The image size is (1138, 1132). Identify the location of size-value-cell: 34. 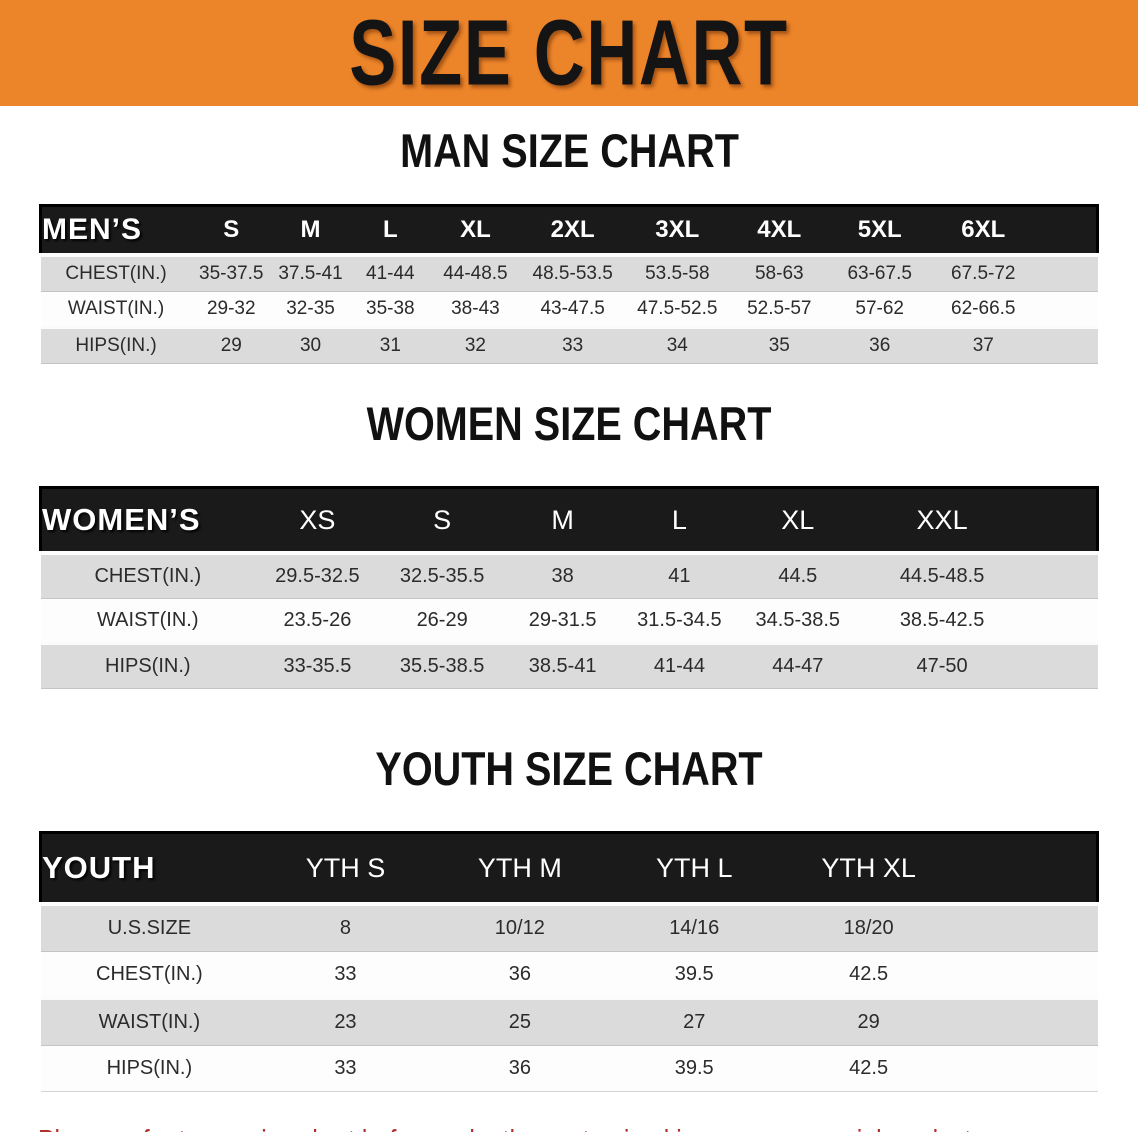
(677, 345).